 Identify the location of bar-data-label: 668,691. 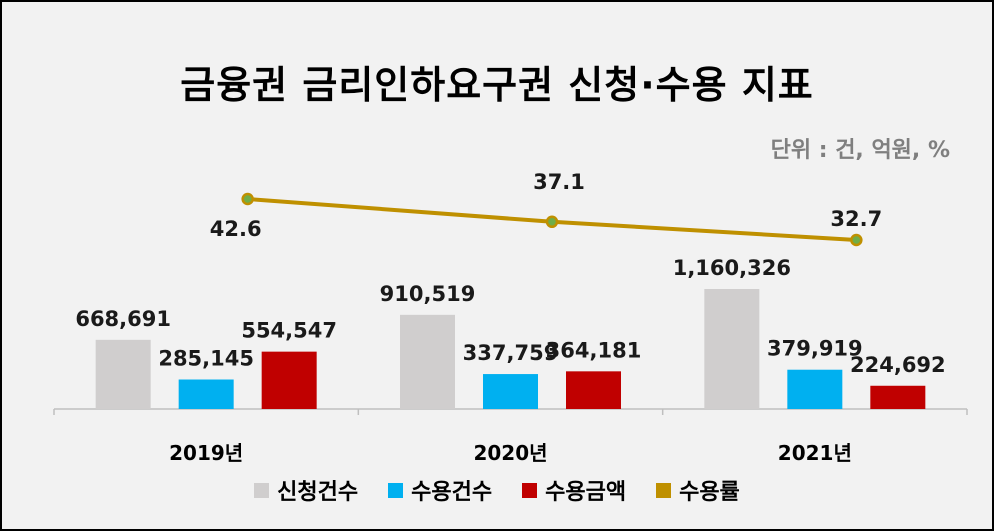
(123, 319).